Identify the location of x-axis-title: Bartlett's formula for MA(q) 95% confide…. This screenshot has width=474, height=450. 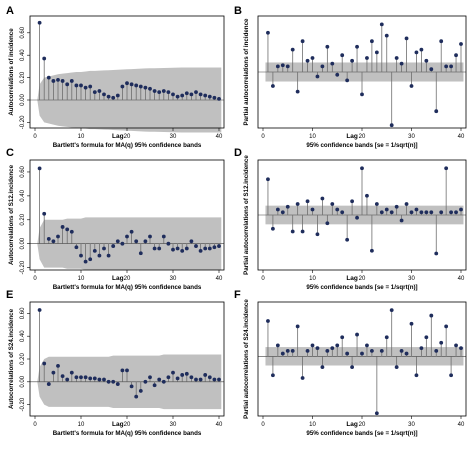
(127, 287).